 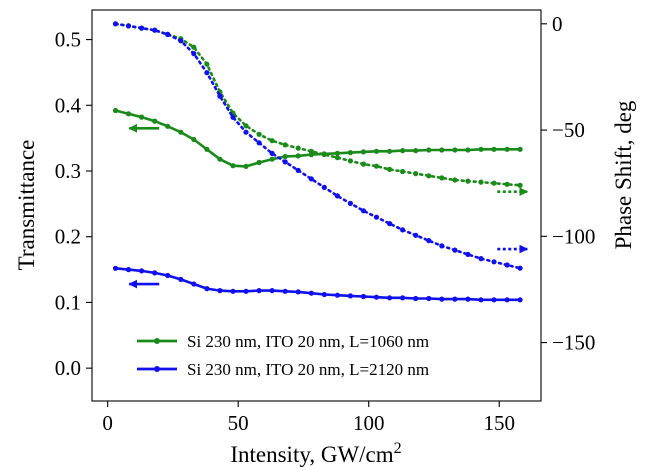 I want to click on x-axis-label-superscript: 2, so click(x=398, y=448).